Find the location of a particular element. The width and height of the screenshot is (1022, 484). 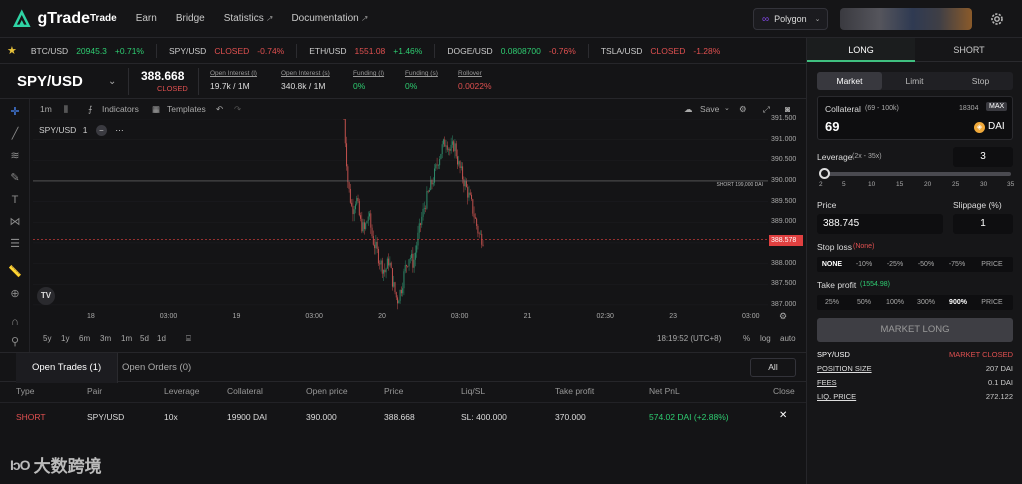

collateral-input: 69 is located at coordinates (832, 126).